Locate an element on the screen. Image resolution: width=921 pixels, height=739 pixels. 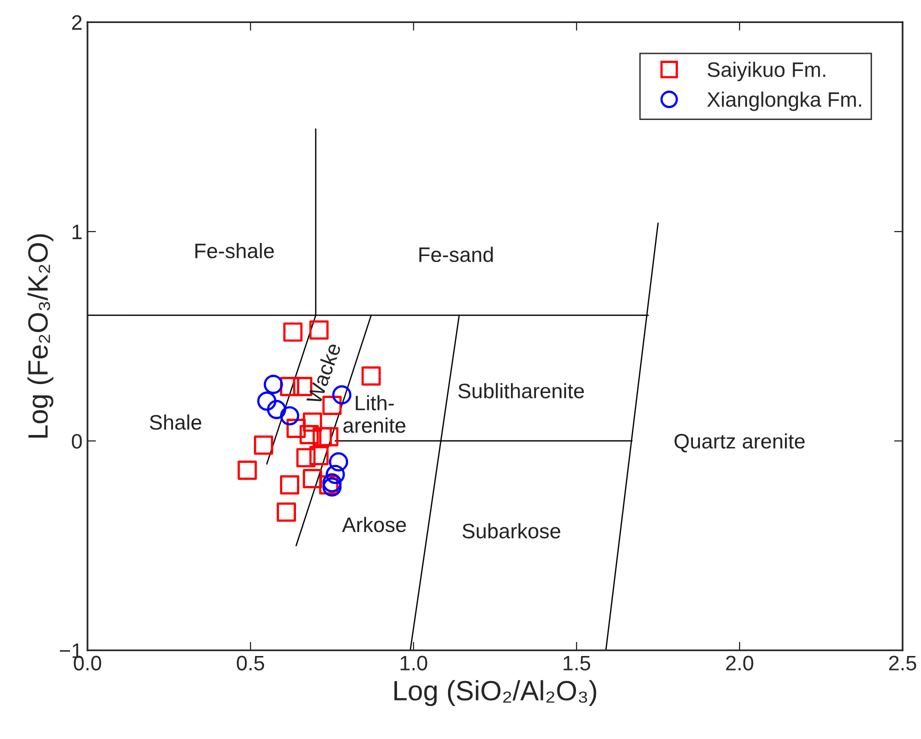
x-tick-label: 1.5 is located at coordinates (577, 663).